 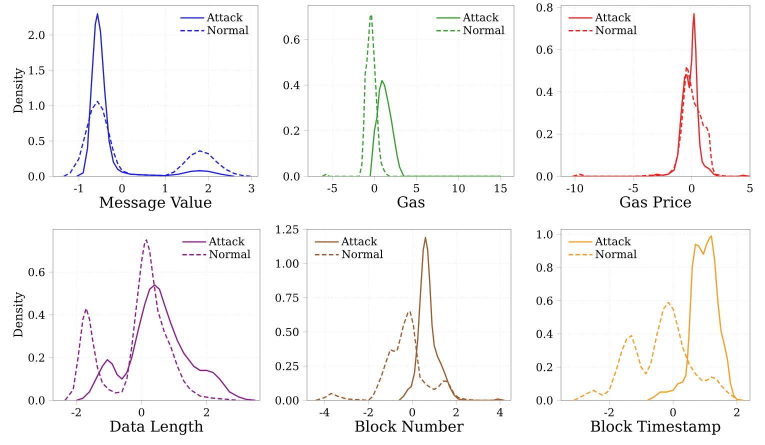 I want to click on x-axis-title: Gas Price, so click(x=655, y=202).